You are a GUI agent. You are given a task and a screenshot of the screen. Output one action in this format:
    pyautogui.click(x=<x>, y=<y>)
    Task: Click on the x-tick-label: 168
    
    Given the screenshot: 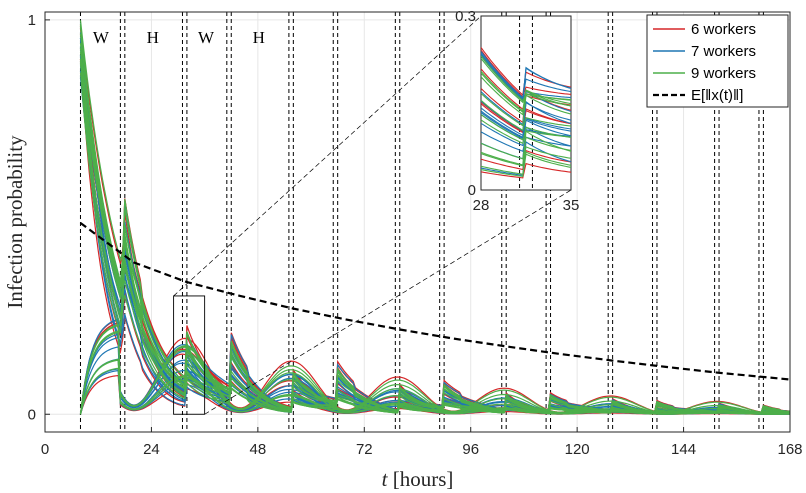 What is the action you would take?
    pyautogui.click(x=789, y=449)
    